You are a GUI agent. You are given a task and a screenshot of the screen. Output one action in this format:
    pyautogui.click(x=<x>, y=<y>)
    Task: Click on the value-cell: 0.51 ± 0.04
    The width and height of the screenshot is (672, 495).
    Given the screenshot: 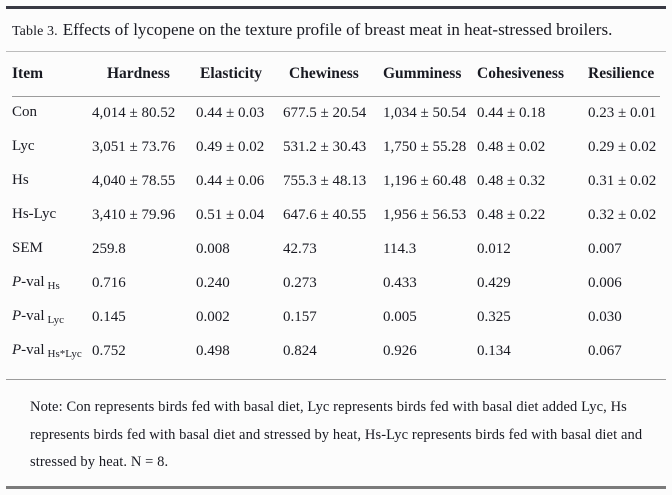 What is the action you would take?
    pyautogui.click(x=230, y=214)
    